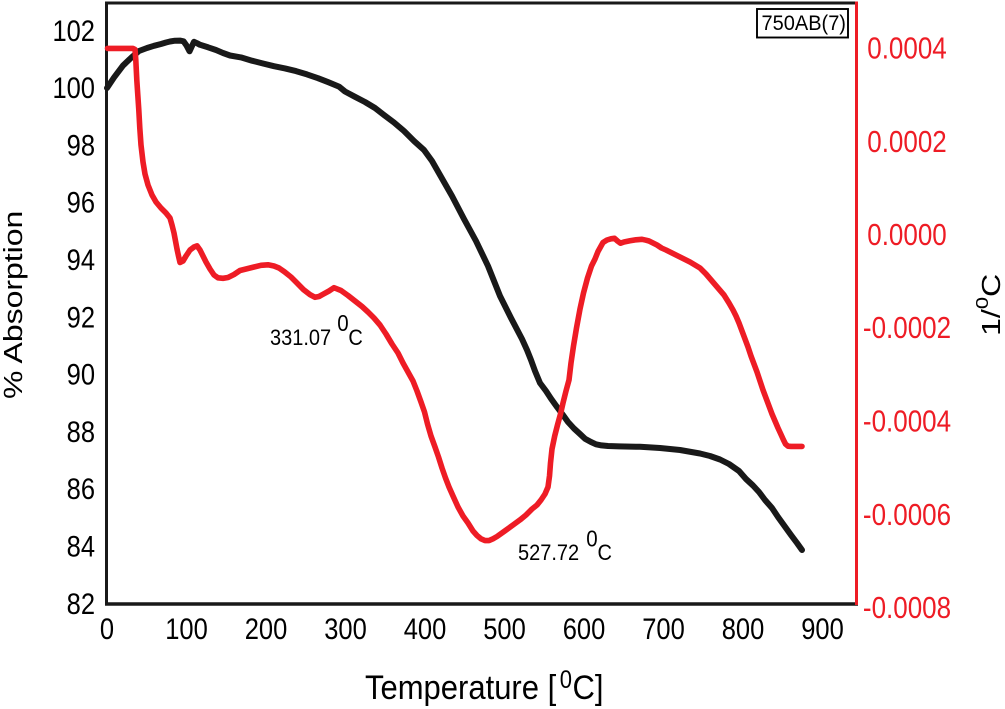  What do you see at coordinates (907, 421) in the screenshot?
I see `svg-text: -0.0004` at bounding box center [907, 421].